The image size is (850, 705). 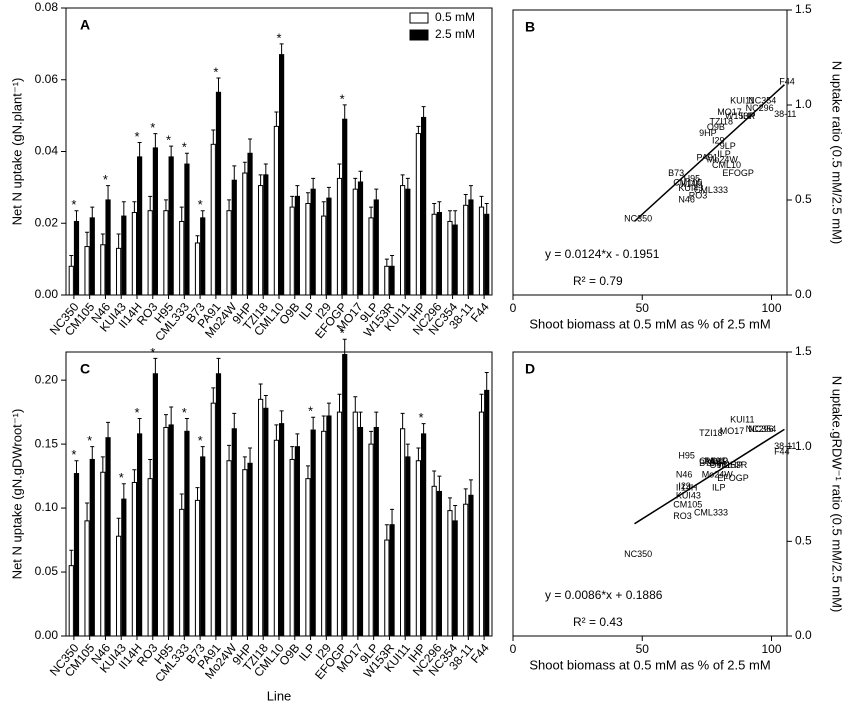 What do you see at coordinates (47, 7) in the screenshot?
I see `y-tick-label: 0.08` at bounding box center [47, 7].